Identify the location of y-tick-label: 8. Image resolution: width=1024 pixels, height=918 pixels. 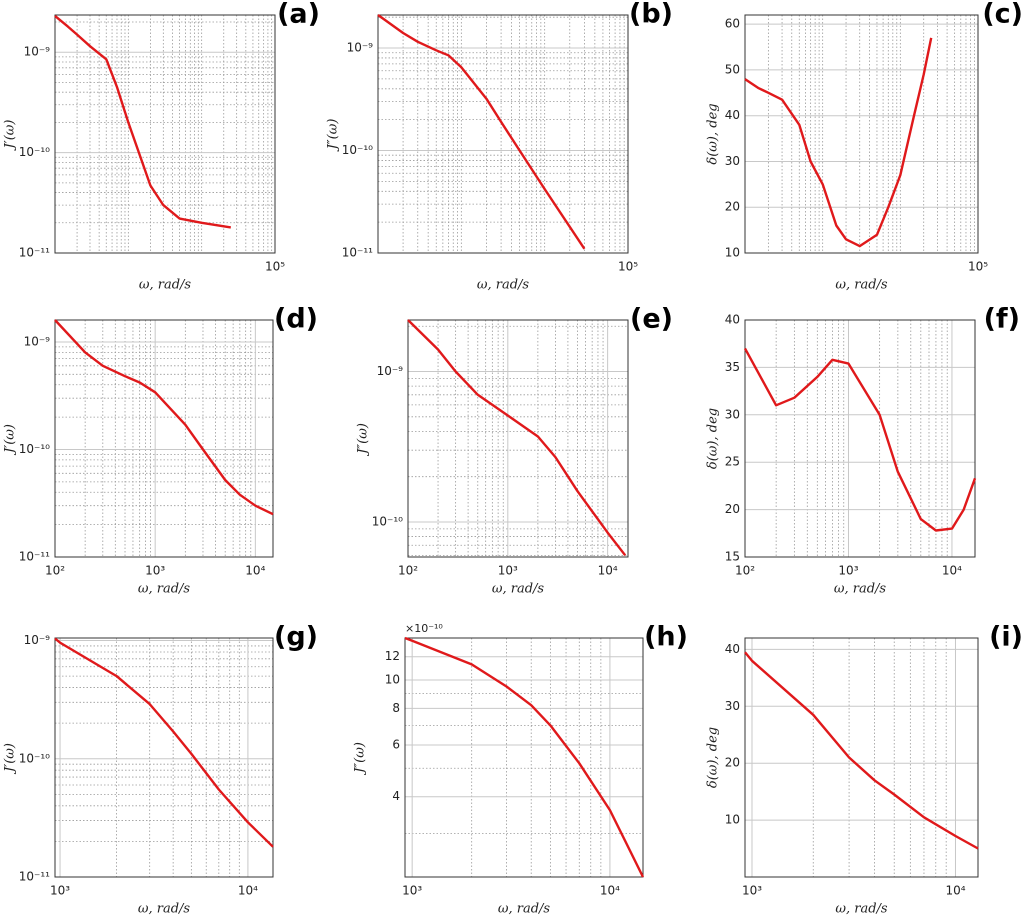
(396, 708).